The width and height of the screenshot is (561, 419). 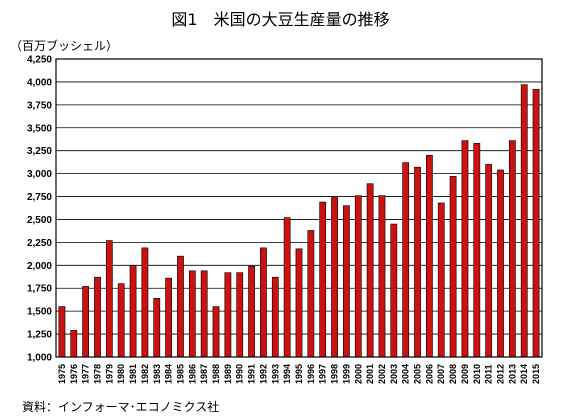 I want to click on x-tick-label: 1989, so click(x=228, y=374).